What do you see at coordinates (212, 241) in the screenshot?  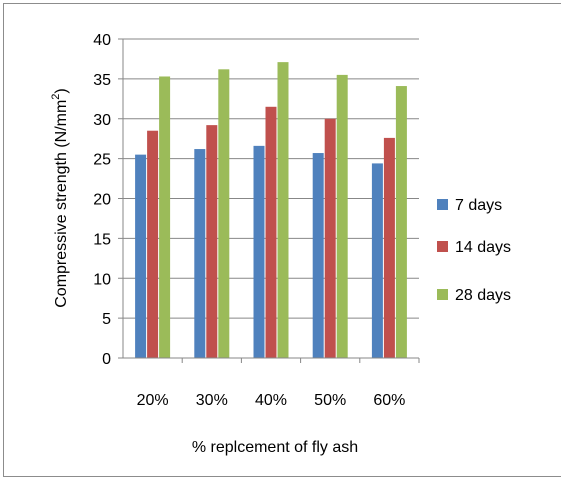 I see `bar-14-days-30pct` at bounding box center [212, 241].